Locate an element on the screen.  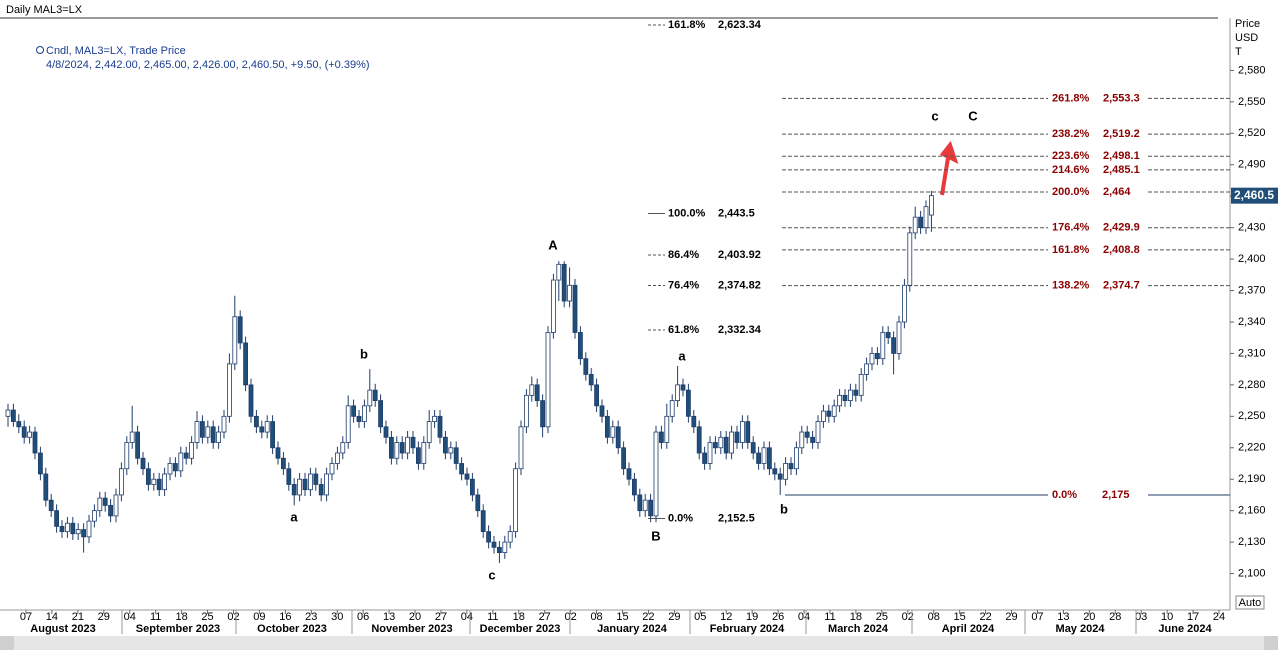
fib-pct: 200.0% is located at coordinates (1071, 192).